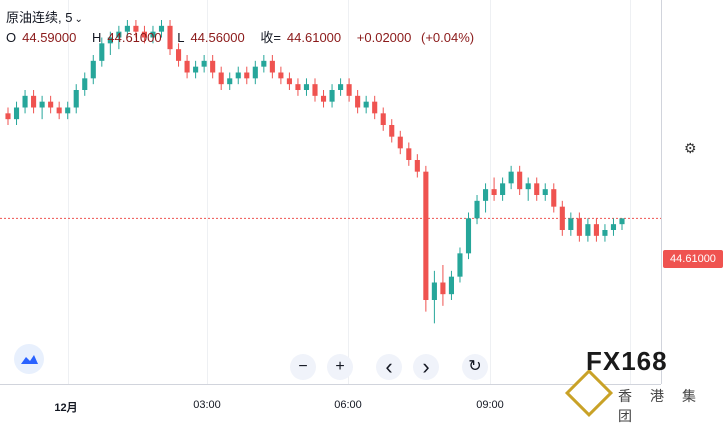 The width and height of the screenshot is (727, 426). What do you see at coordinates (690, 148) in the screenshot?
I see `gear-icon: ⚙` at bounding box center [690, 148].